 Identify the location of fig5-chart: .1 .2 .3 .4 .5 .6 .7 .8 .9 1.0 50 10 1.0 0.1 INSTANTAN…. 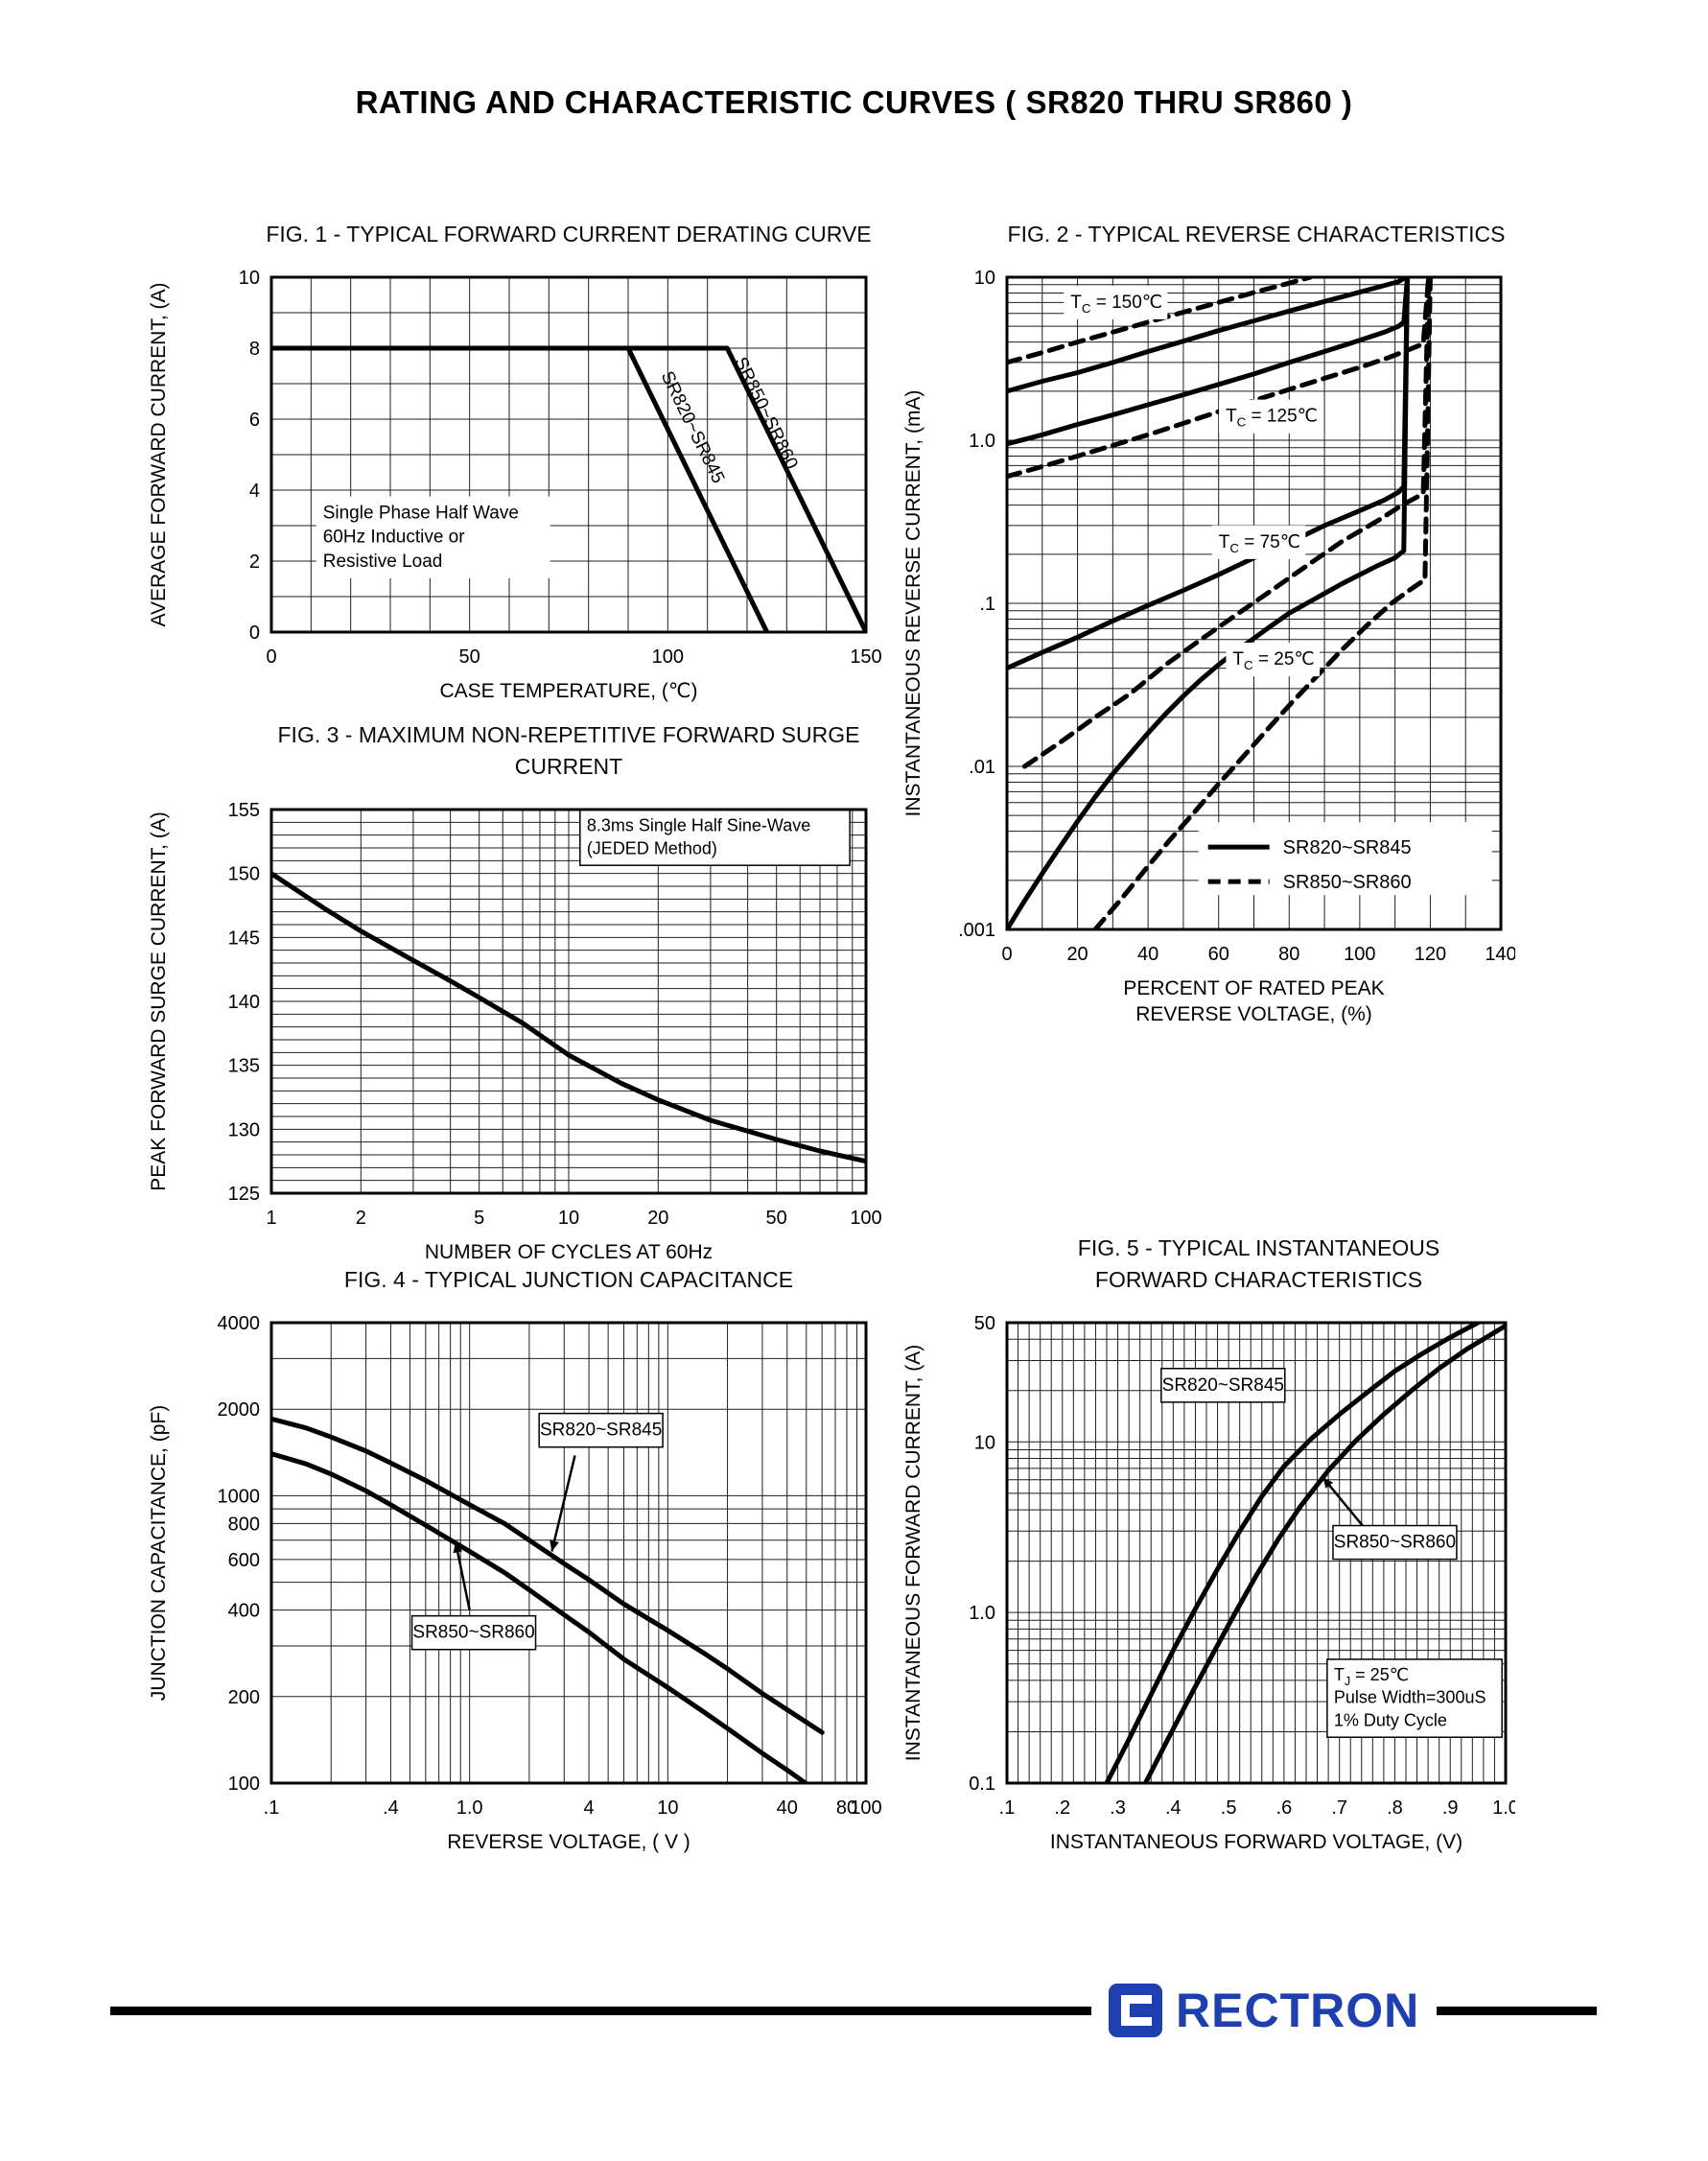
(1209, 1583).